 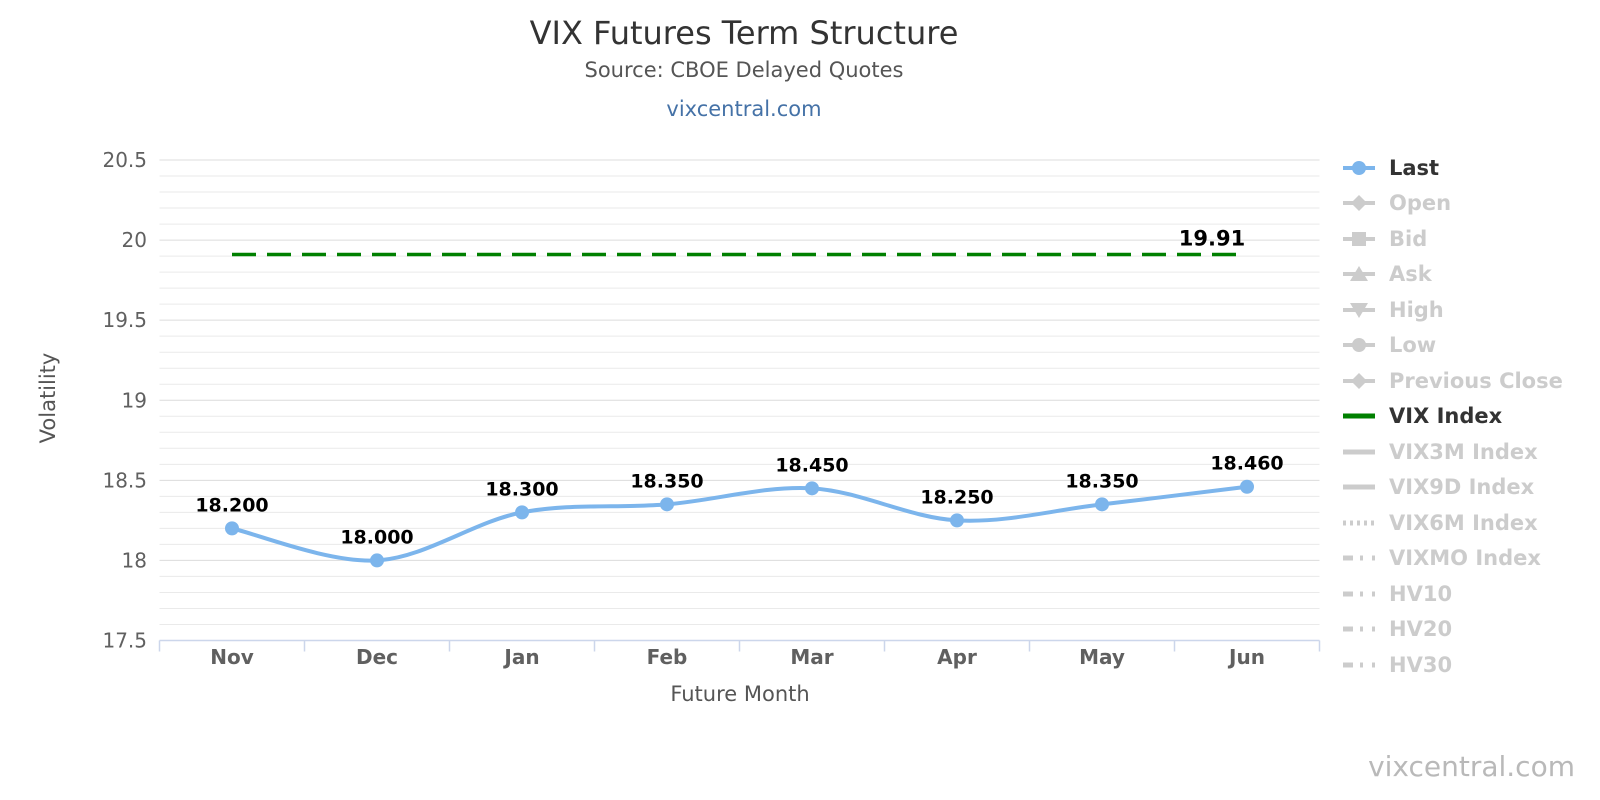 I want to click on legend-marker-triangle-down-icon, so click(x=1359, y=310).